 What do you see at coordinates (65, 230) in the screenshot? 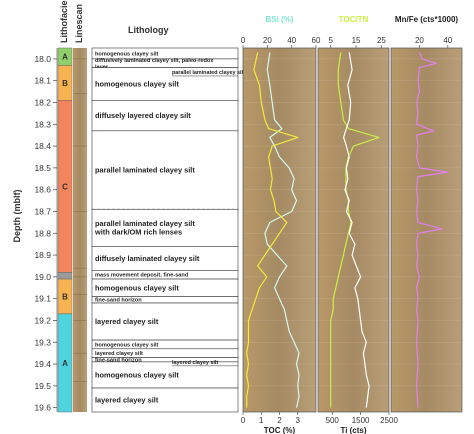
I see `lithofacies-column: A B C B A` at bounding box center [65, 230].